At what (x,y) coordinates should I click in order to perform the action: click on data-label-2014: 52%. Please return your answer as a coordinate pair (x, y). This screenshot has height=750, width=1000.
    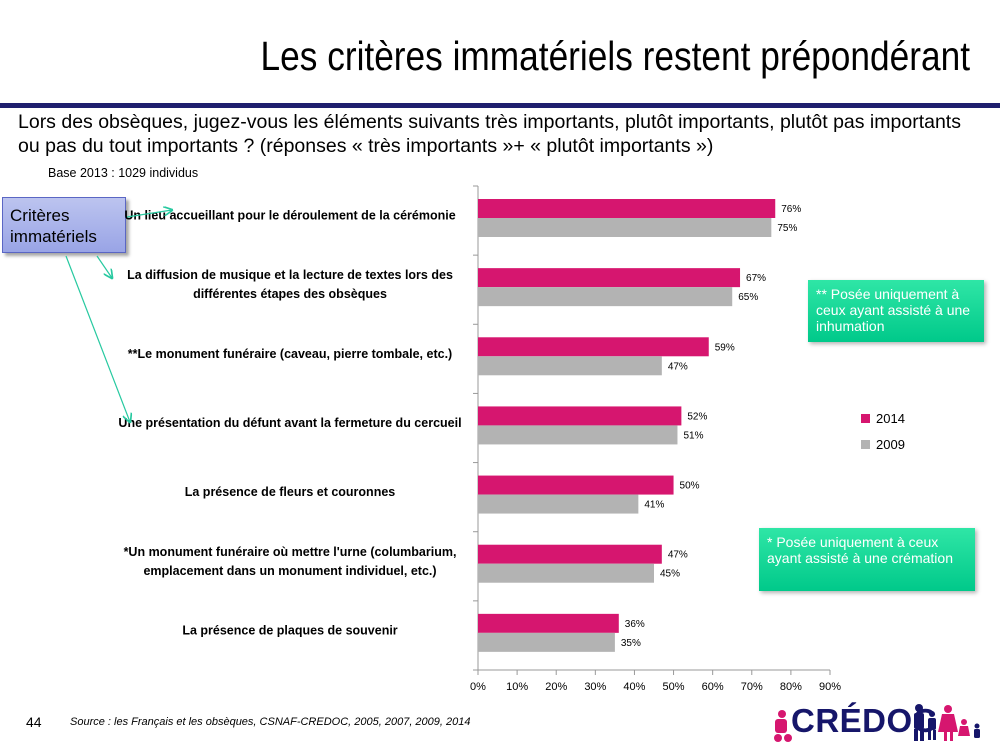
    Looking at the image, I should click on (697, 416).